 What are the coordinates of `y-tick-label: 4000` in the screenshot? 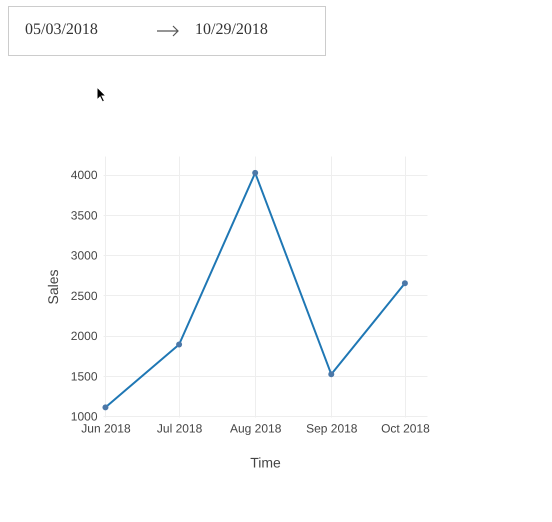 It's located at (84, 175).